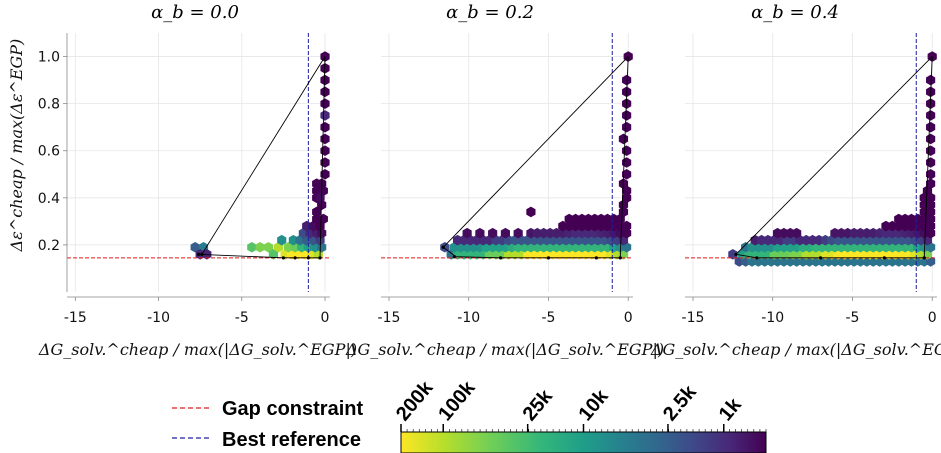 The width and height of the screenshot is (941, 453). Describe the element at coordinates (415, 400) in the screenshot. I see `colorbar-tick-label: 200k` at that location.